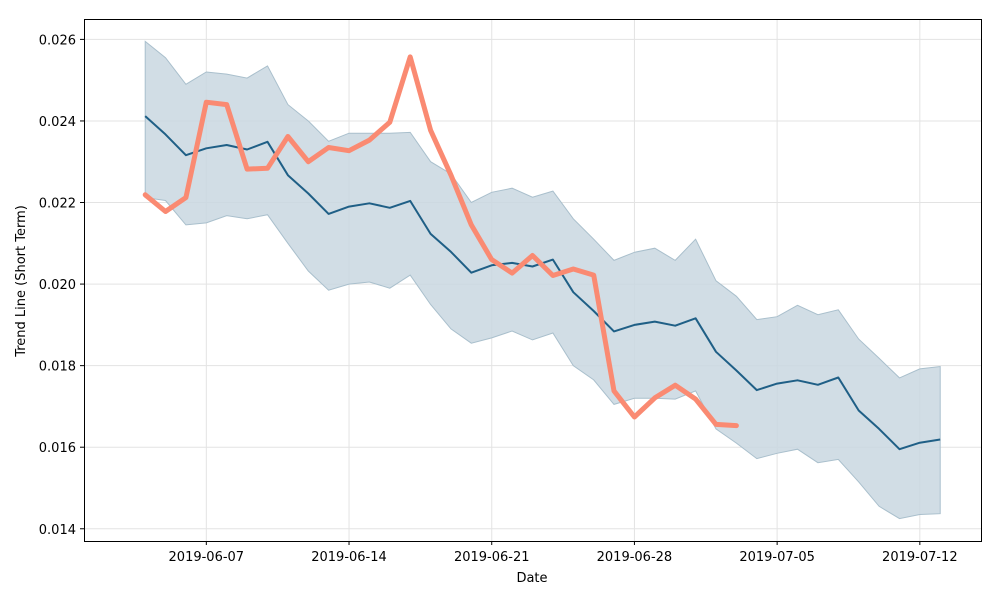 This screenshot has width=1000, height=600. Describe the element at coordinates (57, 367) in the screenshot. I see `y-tick-label: 0.018` at that location.